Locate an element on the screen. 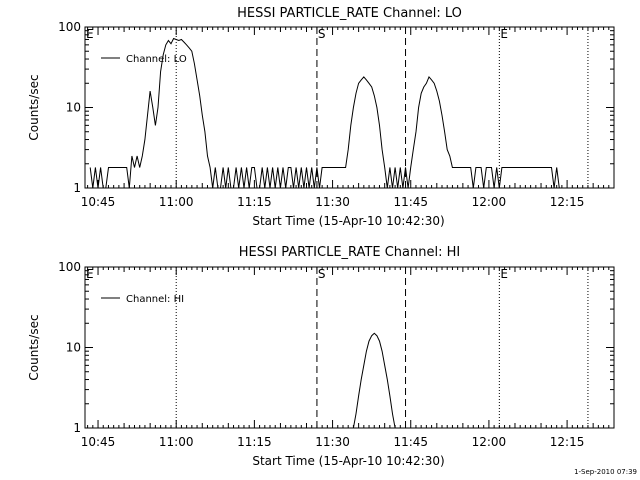  legend-label: Channel: HI is located at coordinates (155, 299).